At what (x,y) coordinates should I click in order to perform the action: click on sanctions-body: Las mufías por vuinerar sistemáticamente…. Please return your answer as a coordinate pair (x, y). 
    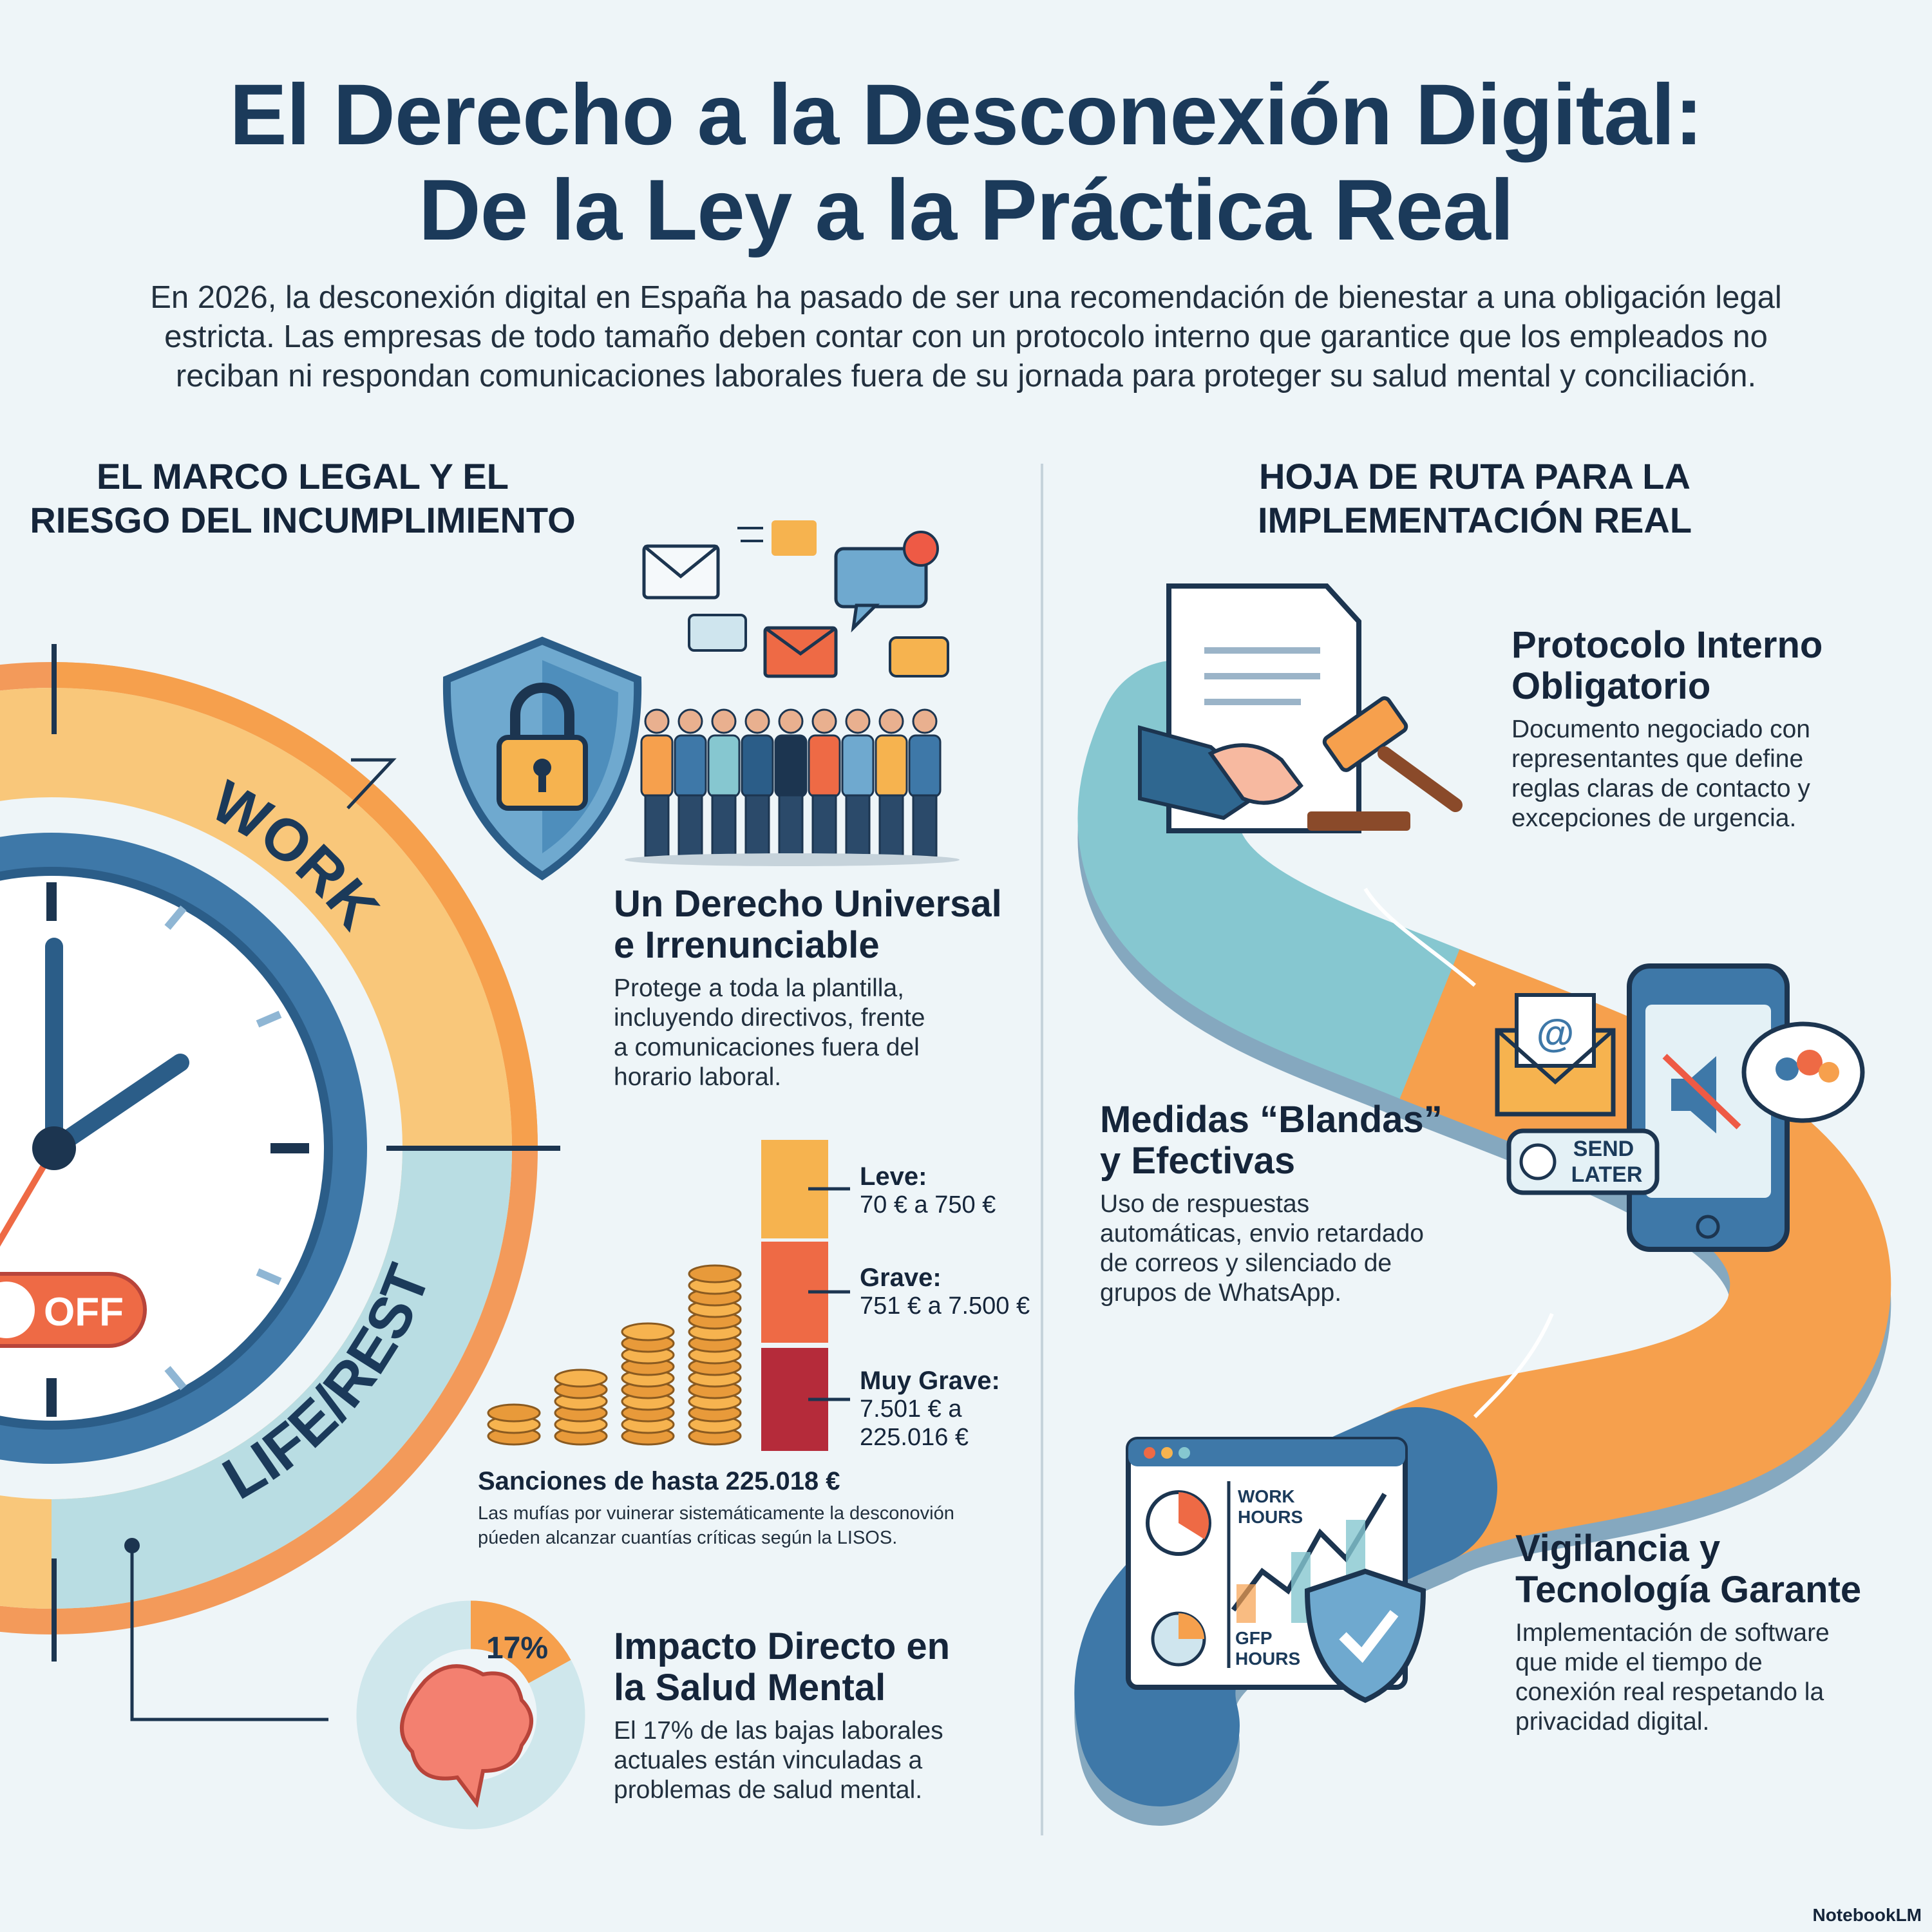
    Looking at the image, I should click on (716, 1525).